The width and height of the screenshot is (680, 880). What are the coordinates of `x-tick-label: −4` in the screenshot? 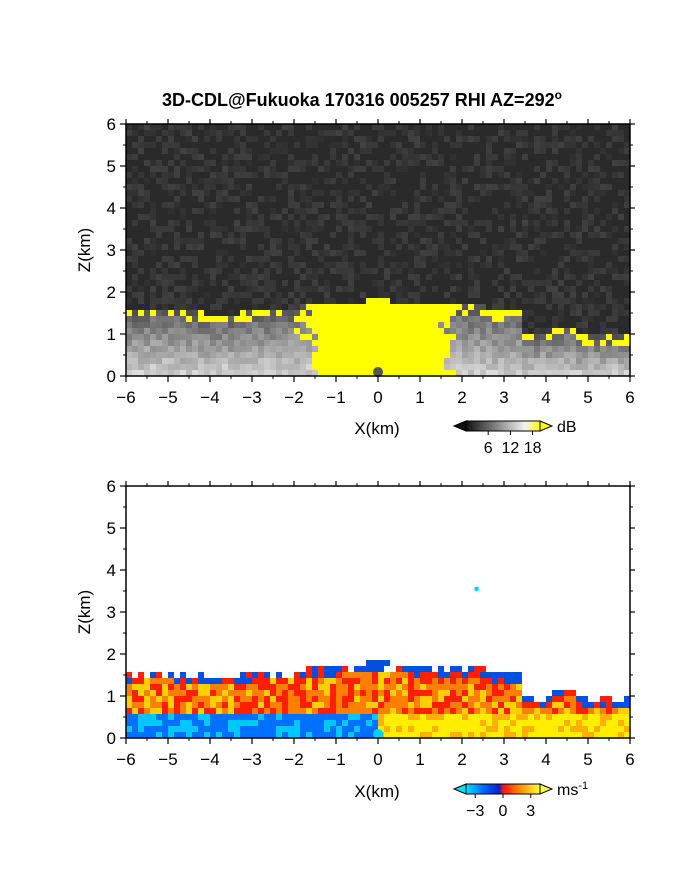 It's located at (209, 397).